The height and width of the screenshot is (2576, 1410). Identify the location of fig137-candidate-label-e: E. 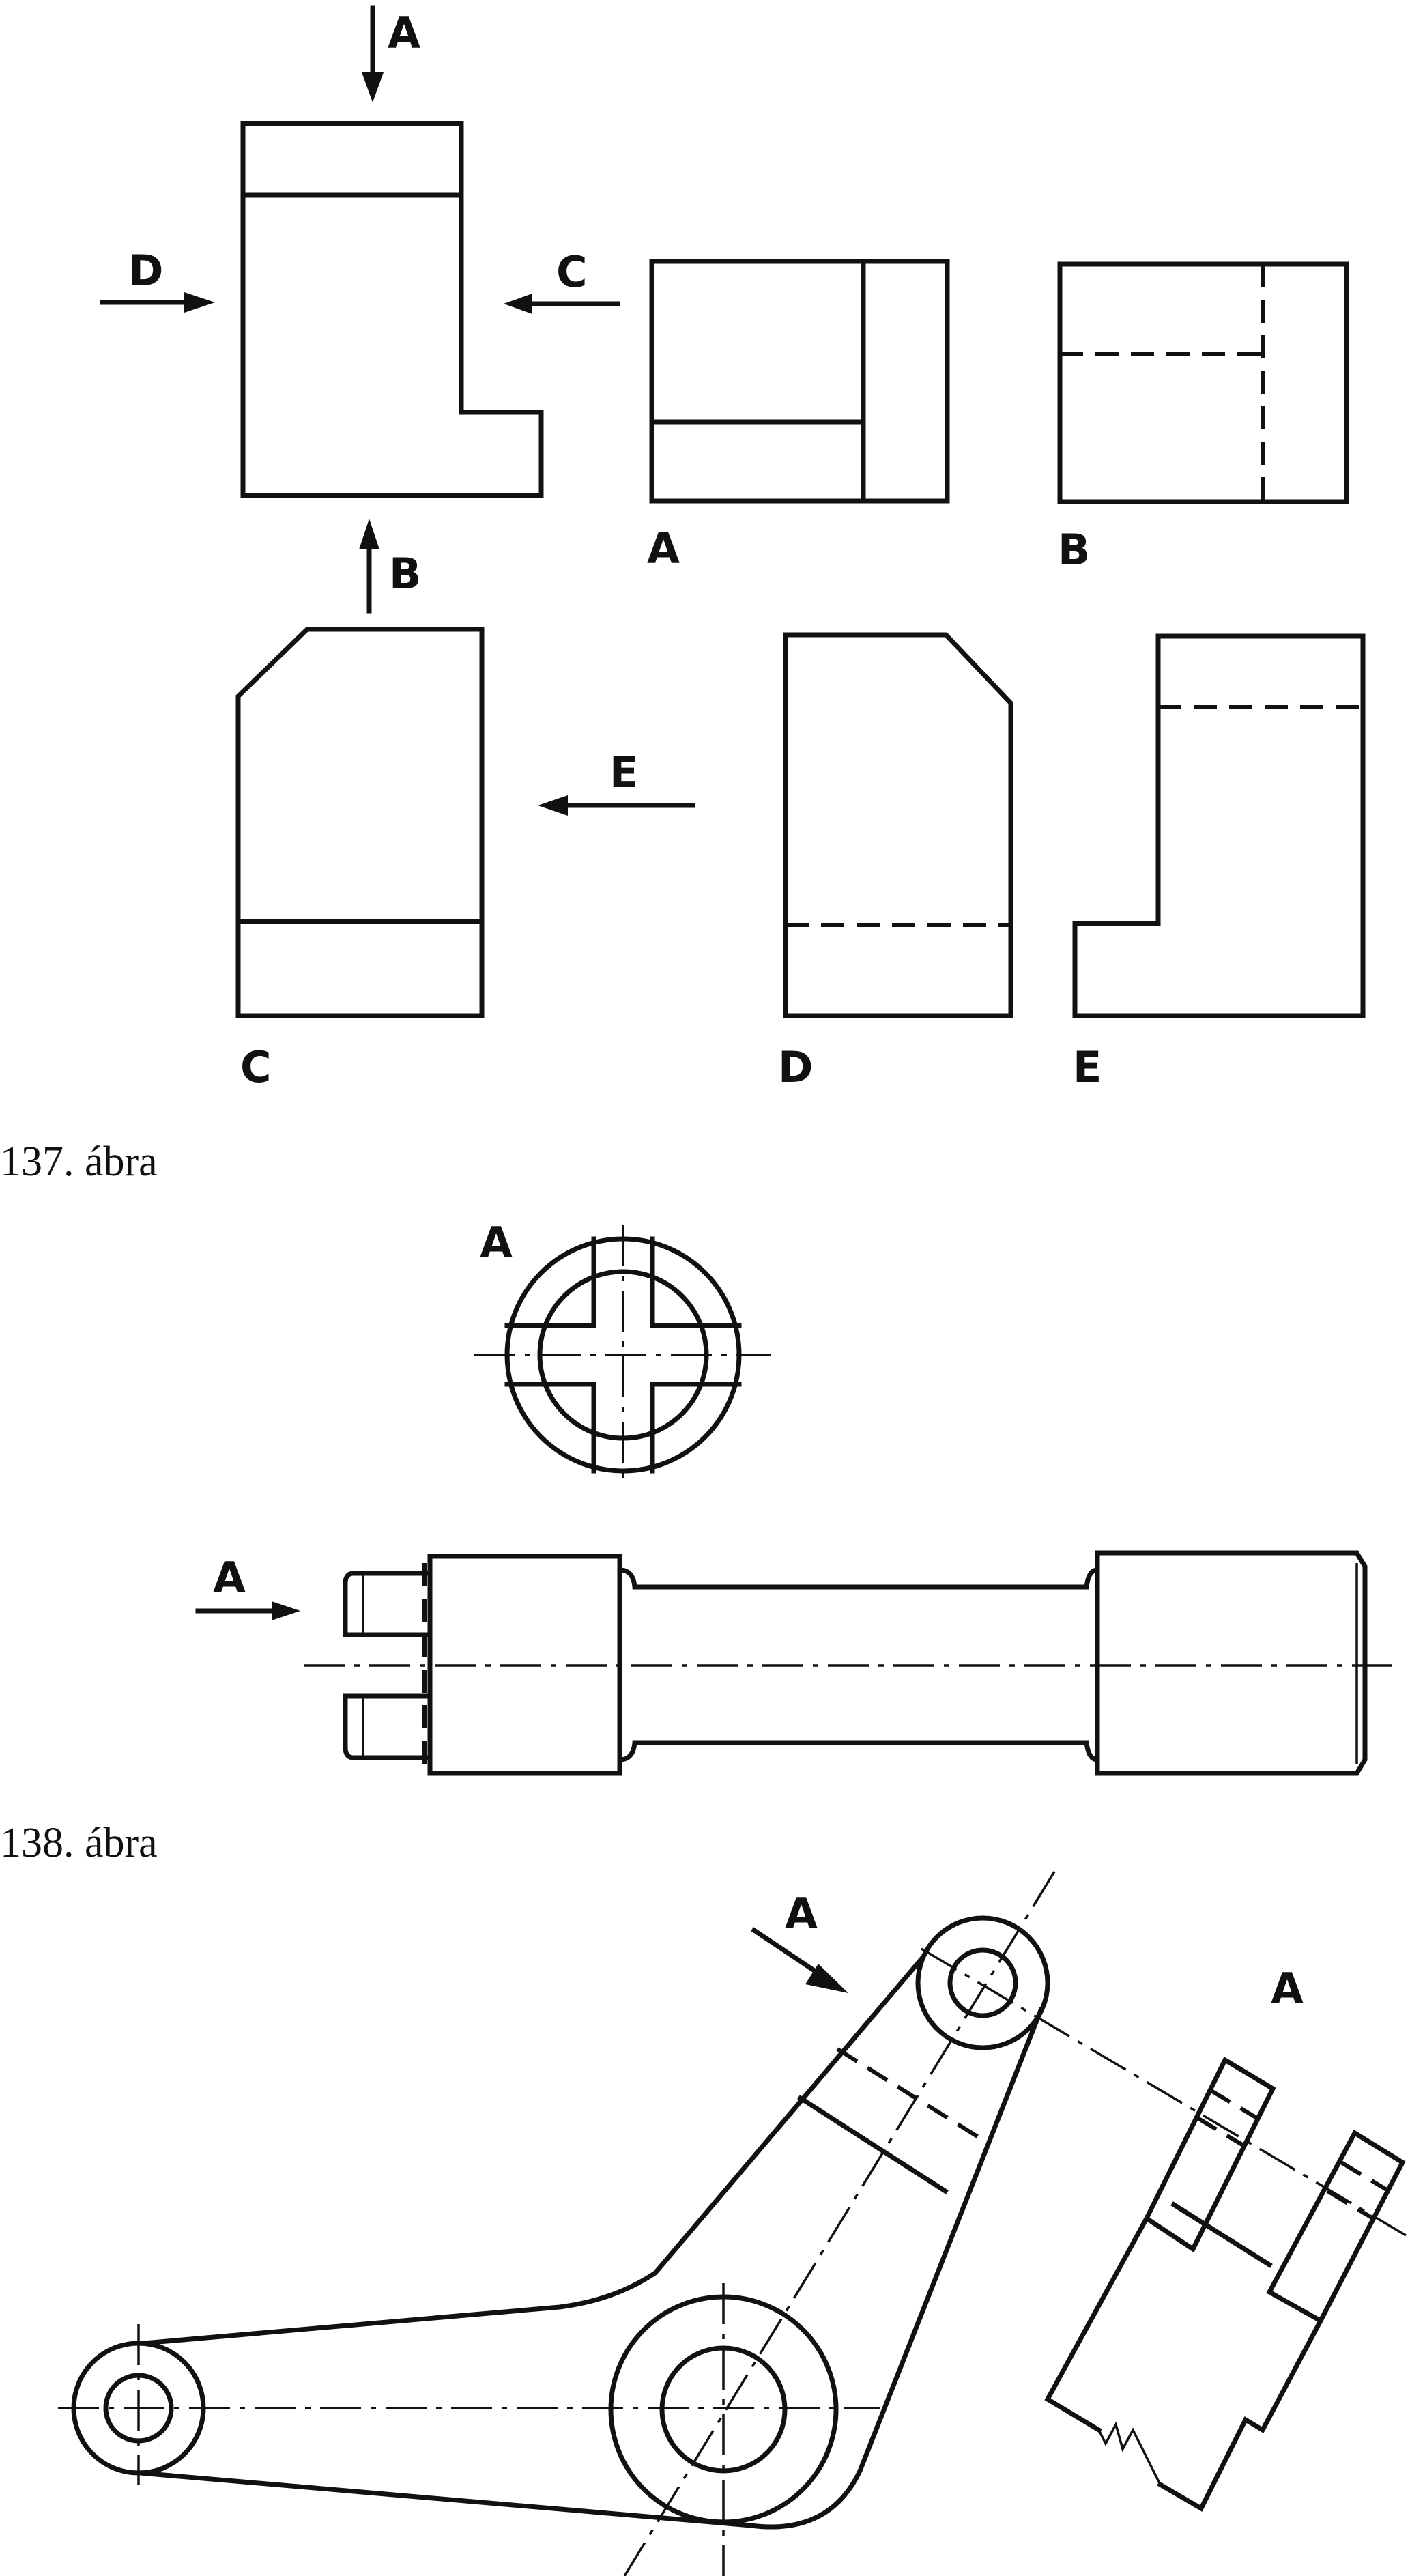
(1087, 1067).